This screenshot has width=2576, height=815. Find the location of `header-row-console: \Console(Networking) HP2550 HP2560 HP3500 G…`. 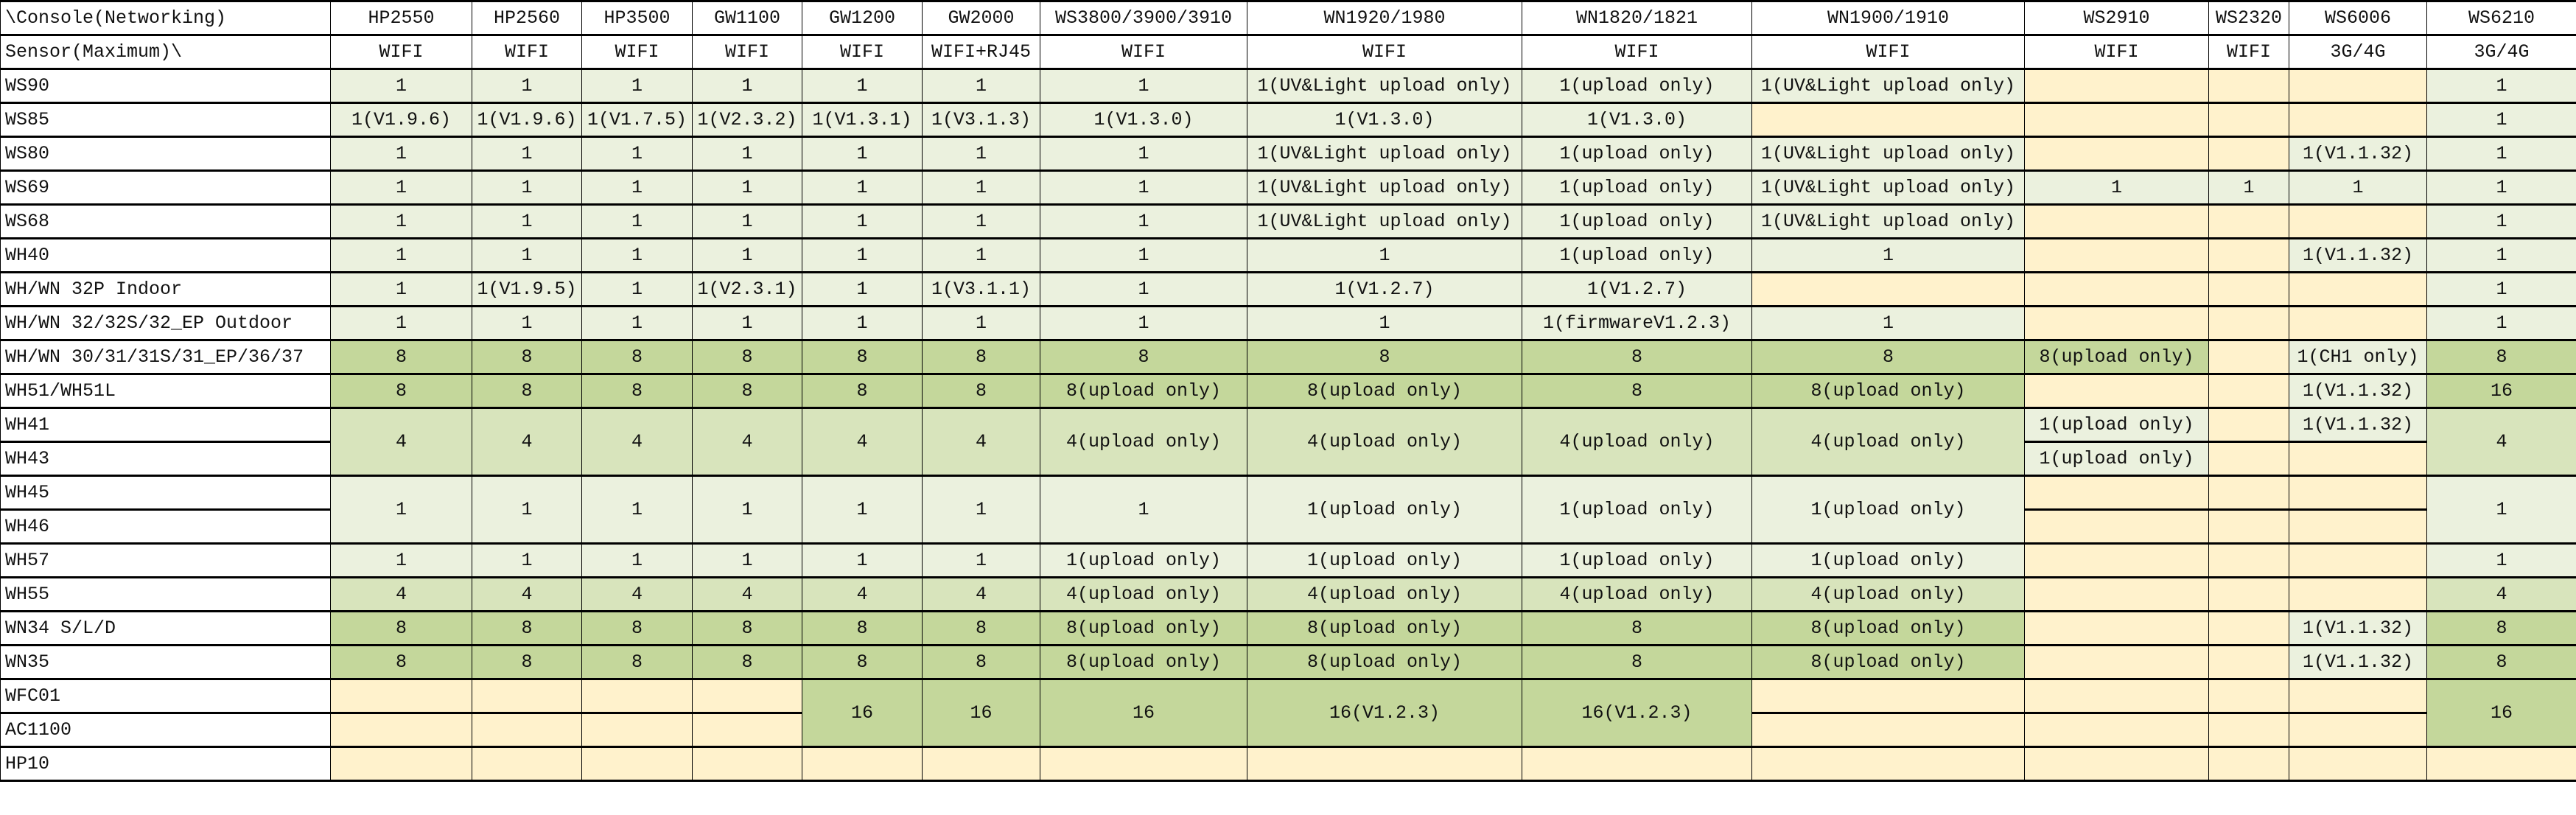

header-row-console: \Console(Networking) HP2550 HP2560 HP3500 G… is located at coordinates (1288, 18).